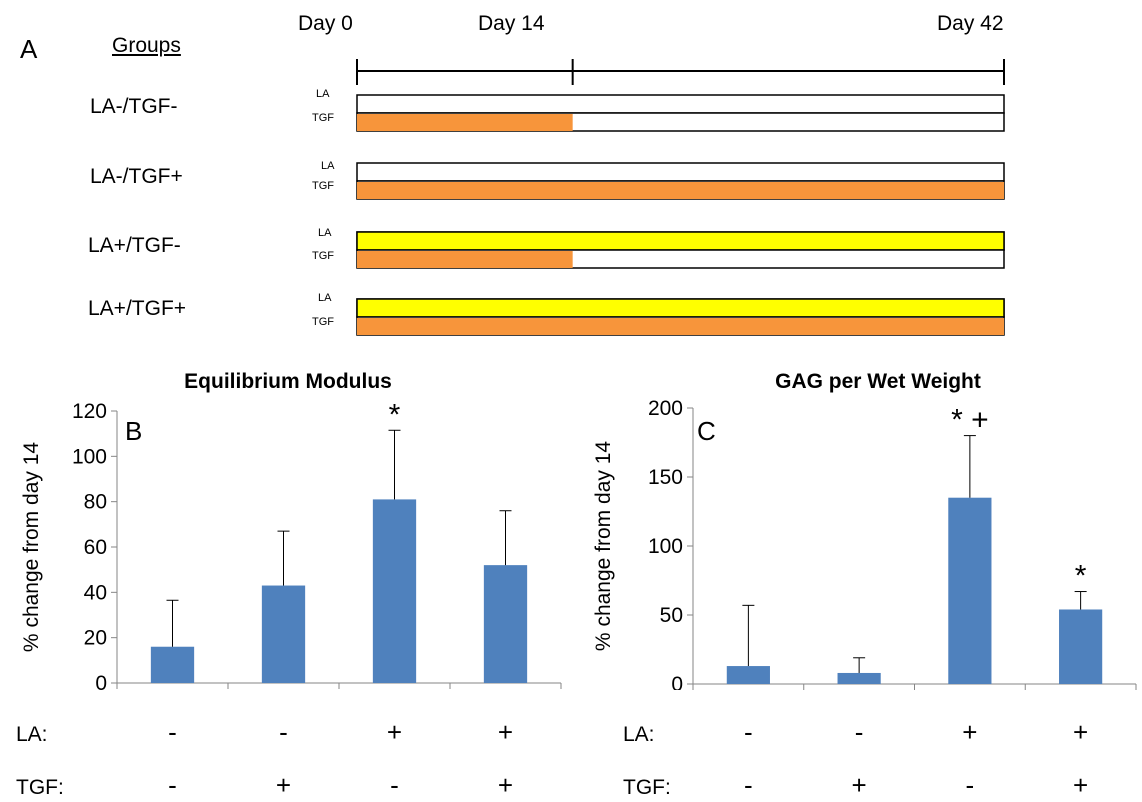 This screenshot has height=802, width=1142. What do you see at coordinates (288, 381) in the screenshot?
I see `chart-title: Equilibrium Modulus` at bounding box center [288, 381].